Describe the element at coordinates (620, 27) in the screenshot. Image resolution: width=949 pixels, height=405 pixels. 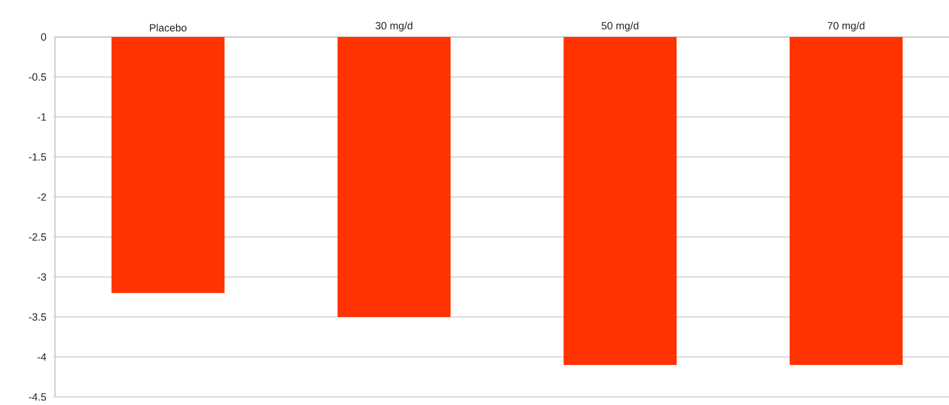
I see `x-tick-label: 50 mg/d` at that location.